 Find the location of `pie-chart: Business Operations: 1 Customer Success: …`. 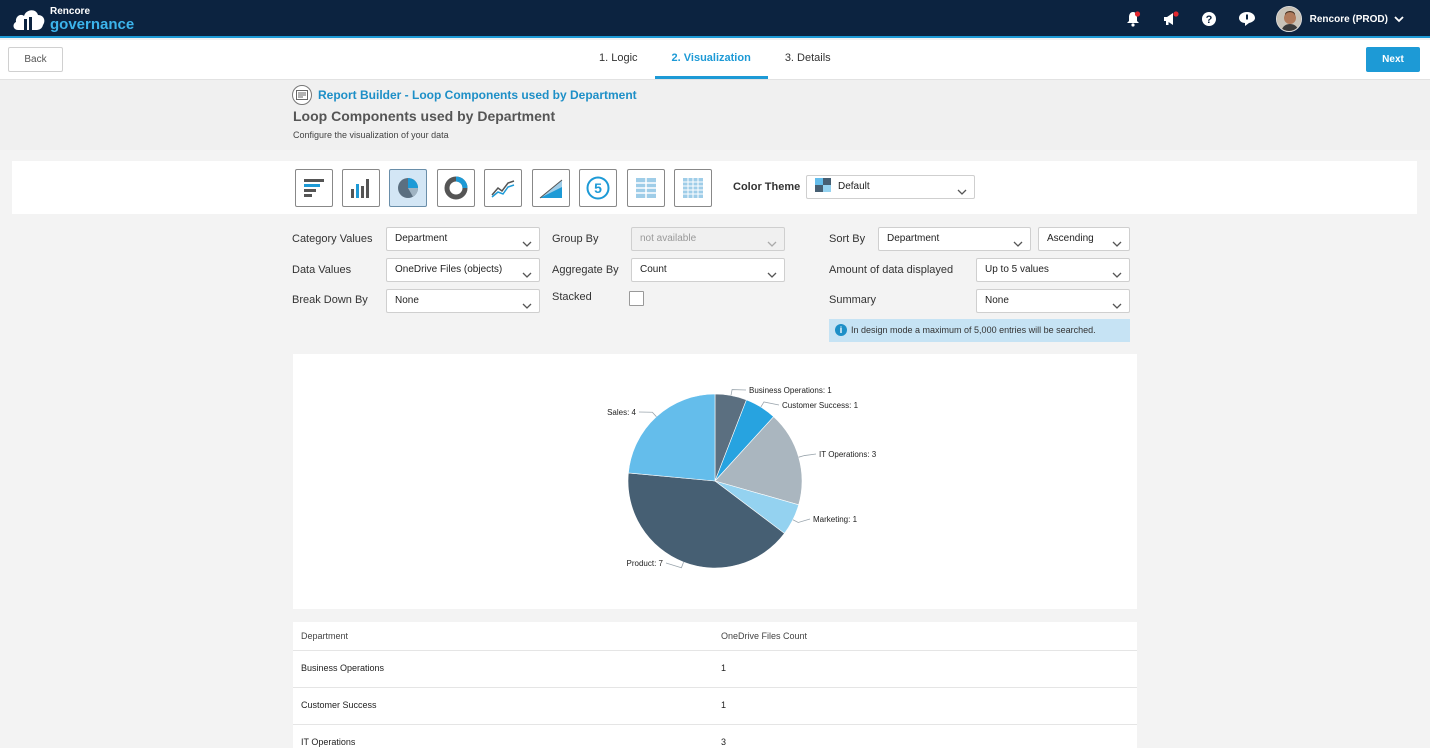

pie-chart: Business Operations: 1 Customer Success: … is located at coordinates (742, 477).